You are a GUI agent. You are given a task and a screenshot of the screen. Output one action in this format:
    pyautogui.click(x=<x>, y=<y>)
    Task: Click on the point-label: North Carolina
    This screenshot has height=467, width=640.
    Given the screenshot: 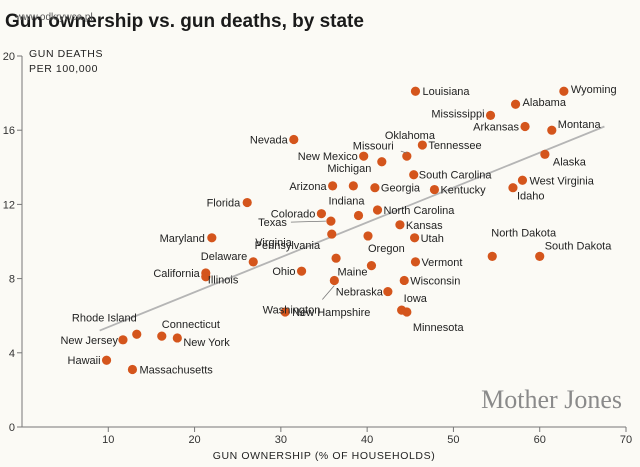 What is the action you would take?
    pyautogui.click(x=419, y=211)
    